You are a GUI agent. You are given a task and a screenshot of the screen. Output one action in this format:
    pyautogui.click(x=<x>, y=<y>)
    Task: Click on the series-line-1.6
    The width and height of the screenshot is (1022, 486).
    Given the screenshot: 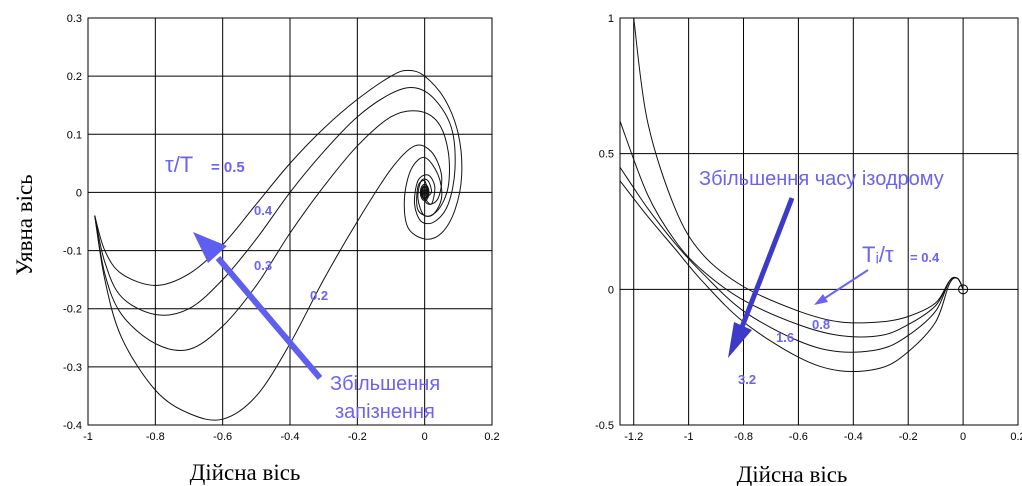 What is the action you would take?
    pyautogui.click(x=792, y=259)
    